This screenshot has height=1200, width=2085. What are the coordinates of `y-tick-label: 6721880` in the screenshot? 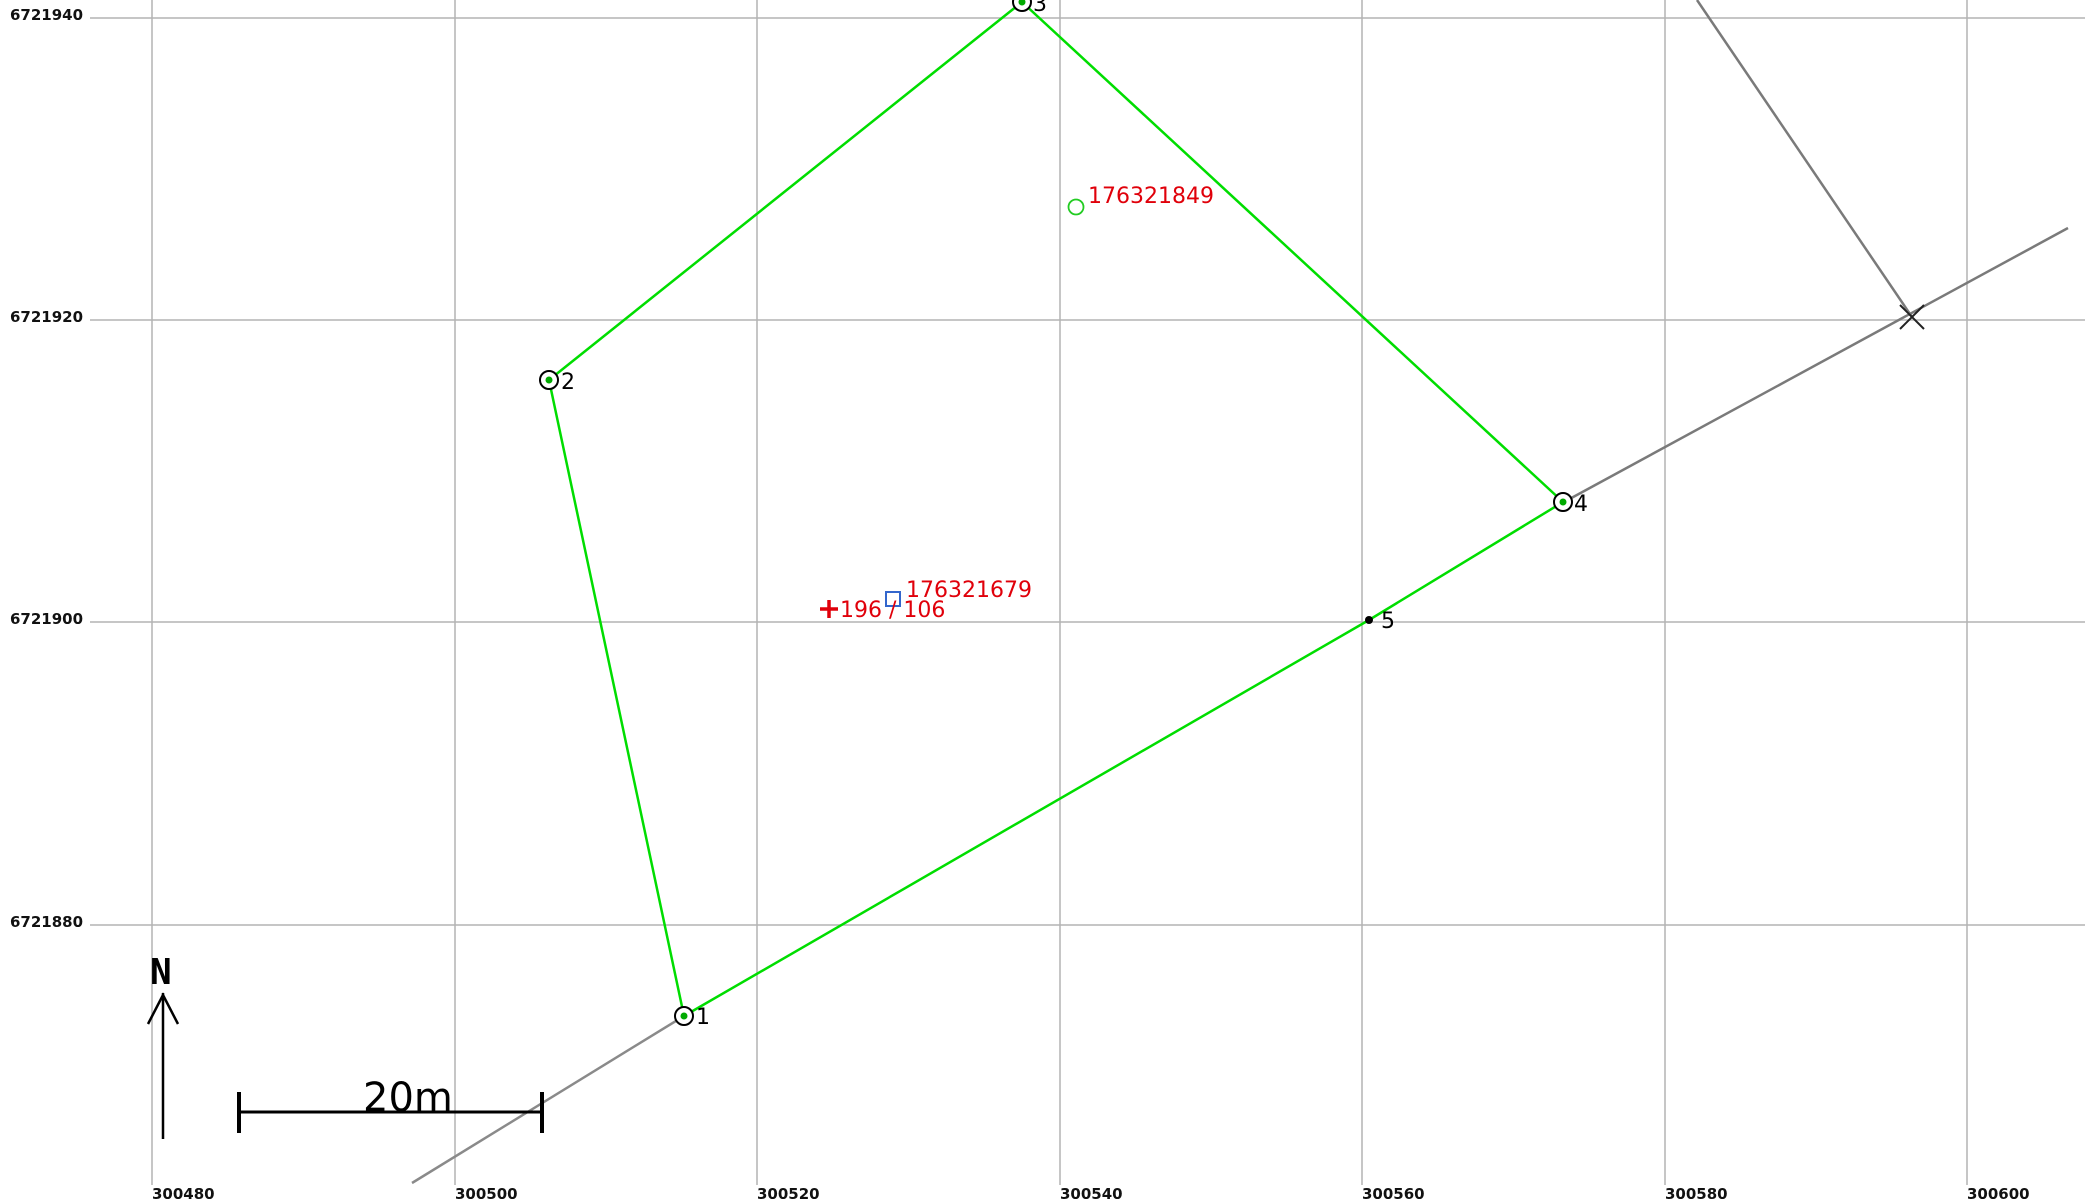 It's located at (46, 922).